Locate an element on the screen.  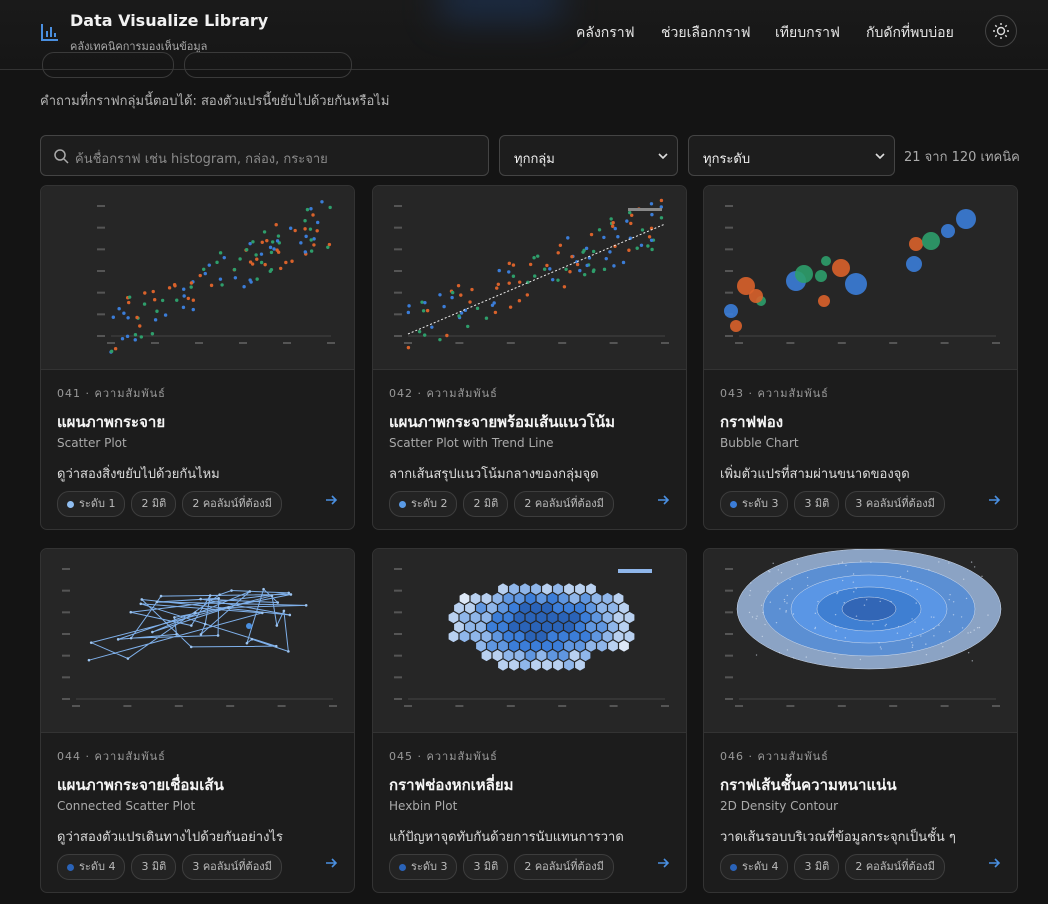
tag-text: 3 มิติ is located at coordinates (817, 503).